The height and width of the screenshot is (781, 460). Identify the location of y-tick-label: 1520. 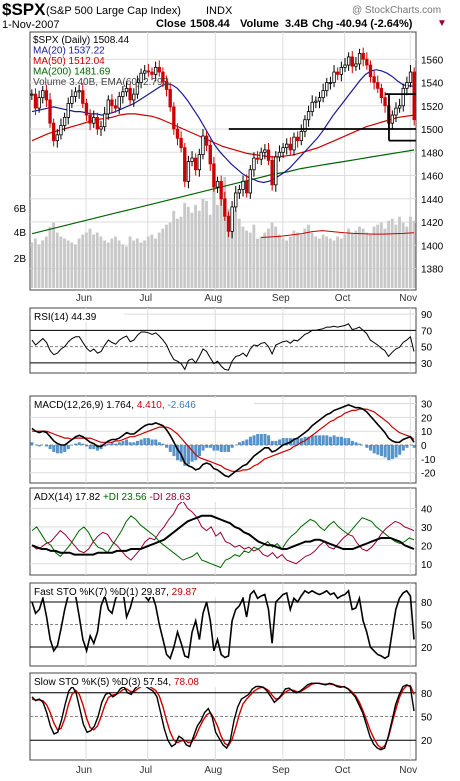
(432, 107).